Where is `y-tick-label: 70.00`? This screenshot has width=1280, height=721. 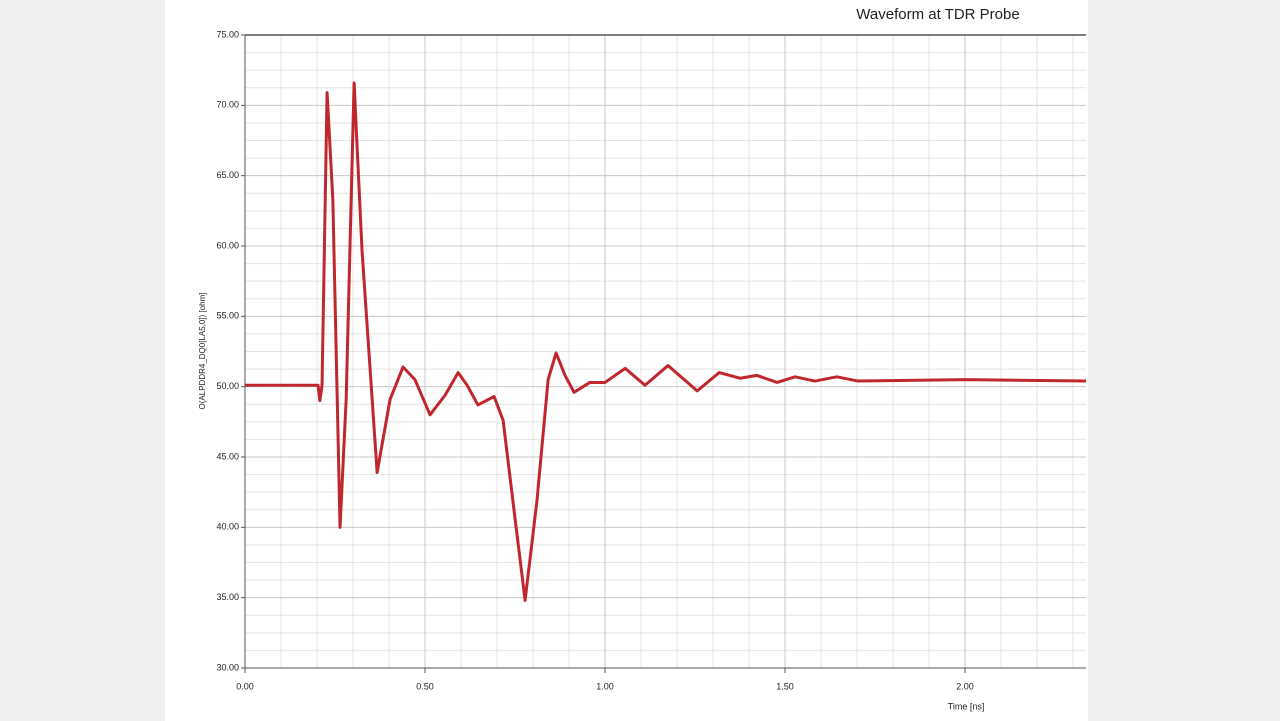
y-tick-label: 70.00 is located at coordinates (227, 105).